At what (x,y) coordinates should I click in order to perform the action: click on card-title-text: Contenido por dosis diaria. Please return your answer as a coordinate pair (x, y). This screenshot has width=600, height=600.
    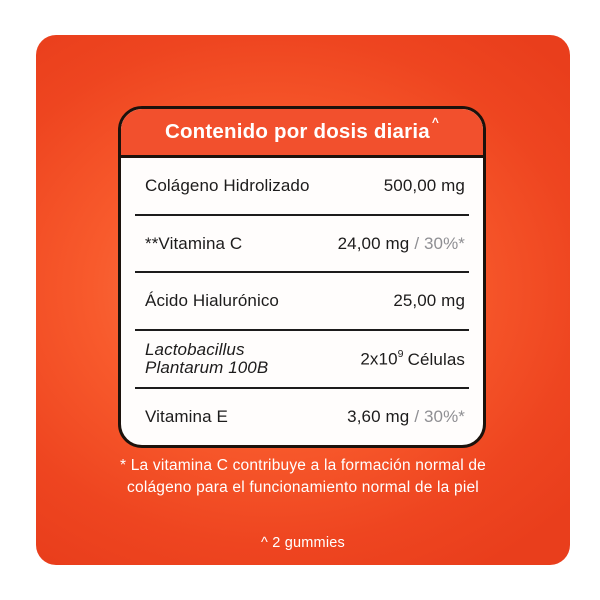
    Looking at the image, I should click on (297, 131).